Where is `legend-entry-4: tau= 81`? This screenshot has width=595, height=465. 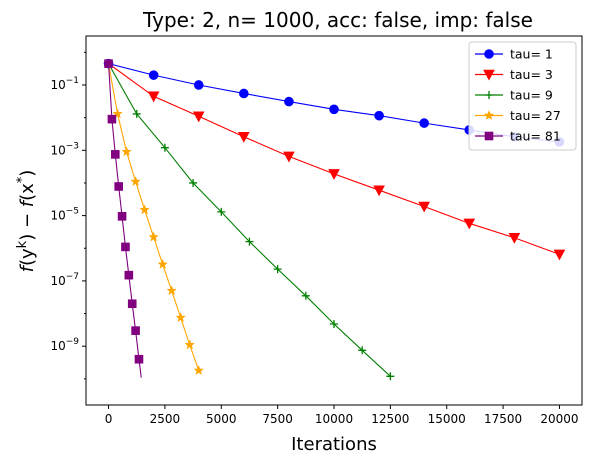 legend-entry-4: tau= 81 is located at coordinates (518, 136).